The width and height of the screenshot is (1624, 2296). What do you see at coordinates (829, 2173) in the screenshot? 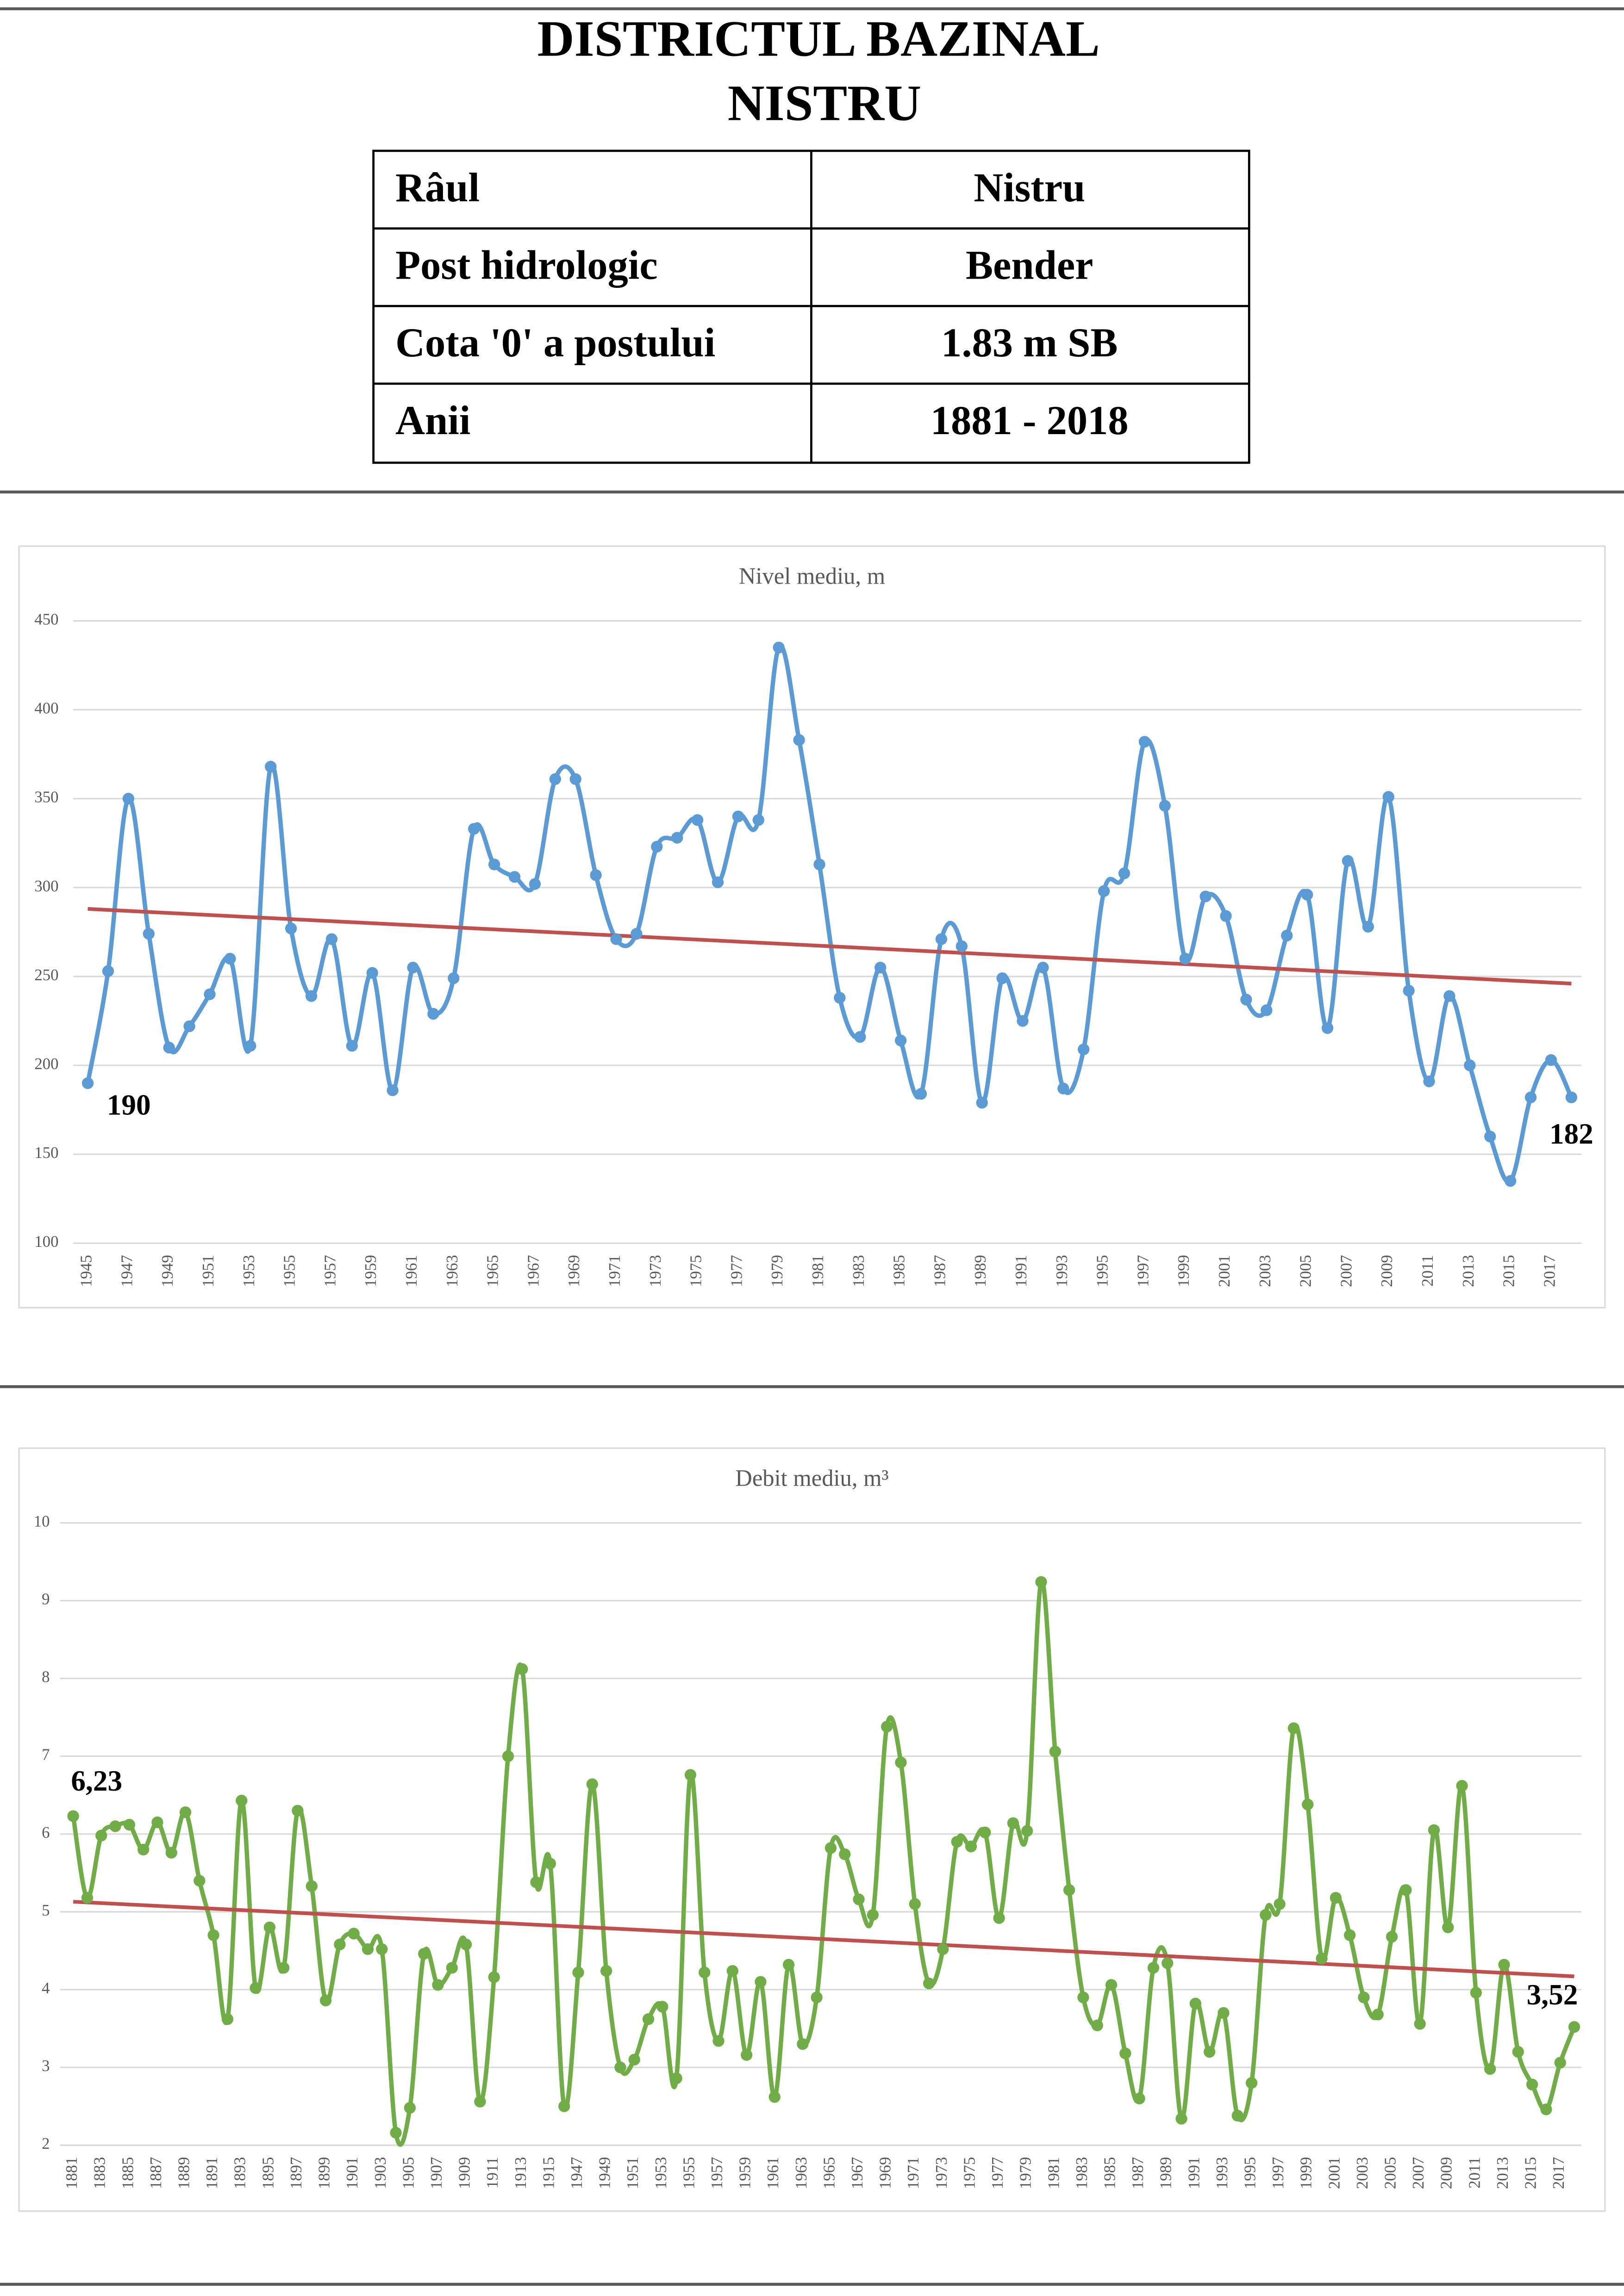
I see `x-tick-label: 1965` at bounding box center [829, 2173].